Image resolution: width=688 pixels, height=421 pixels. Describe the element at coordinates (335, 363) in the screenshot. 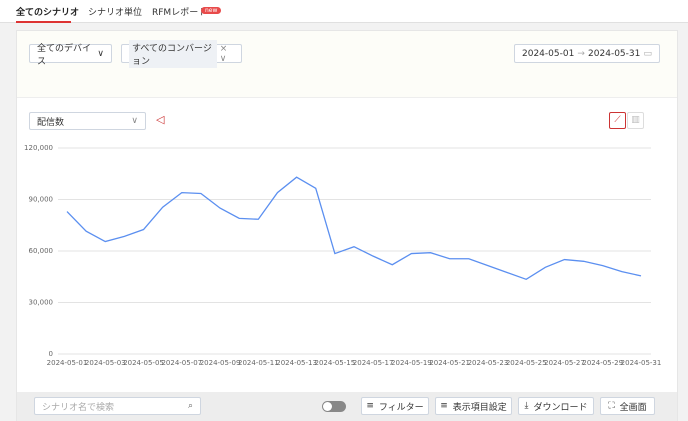

I see `x-tick-label: 2024-05-15` at that location.